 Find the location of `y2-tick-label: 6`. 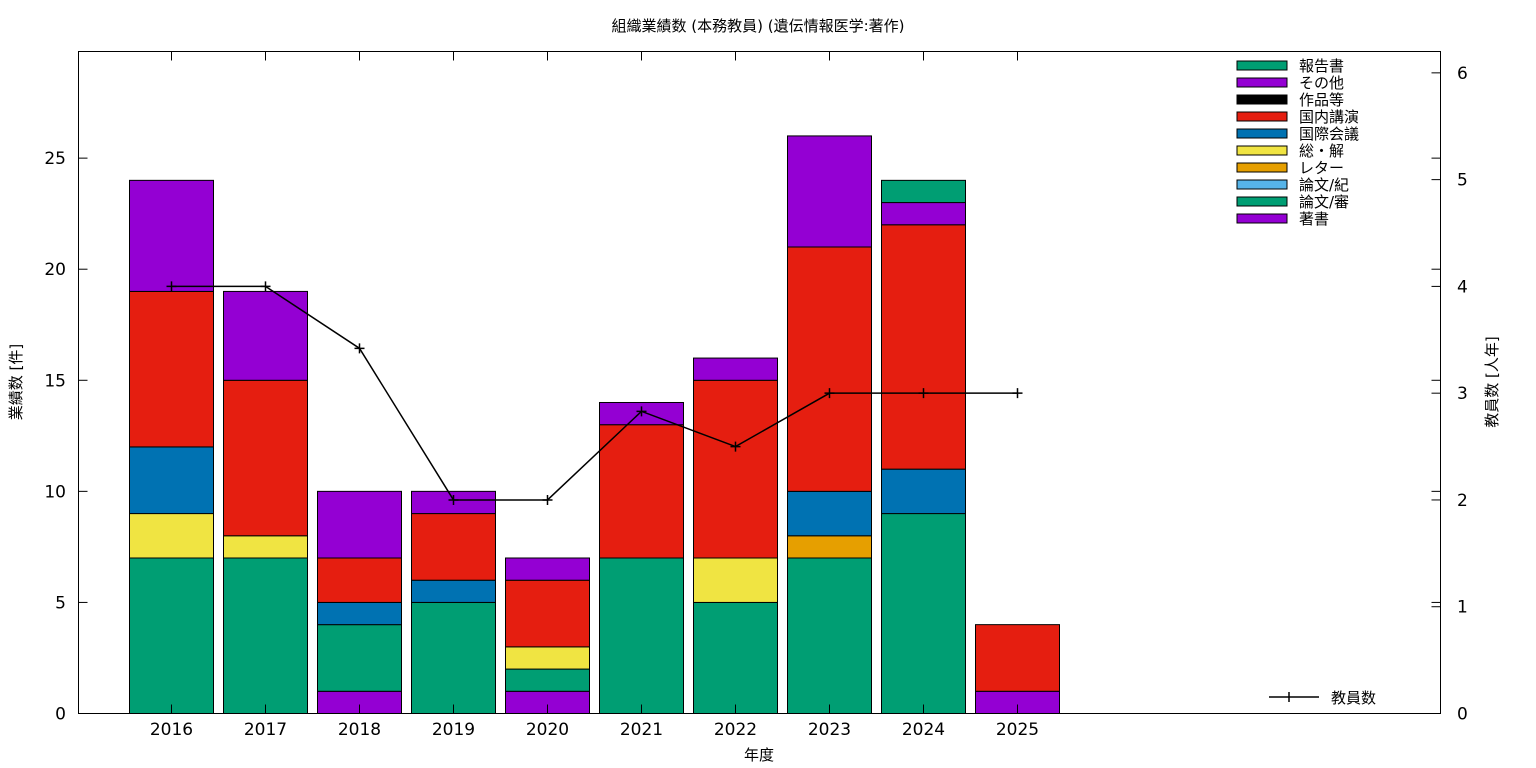

y2-tick-label: 6 is located at coordinates (1462, 74).